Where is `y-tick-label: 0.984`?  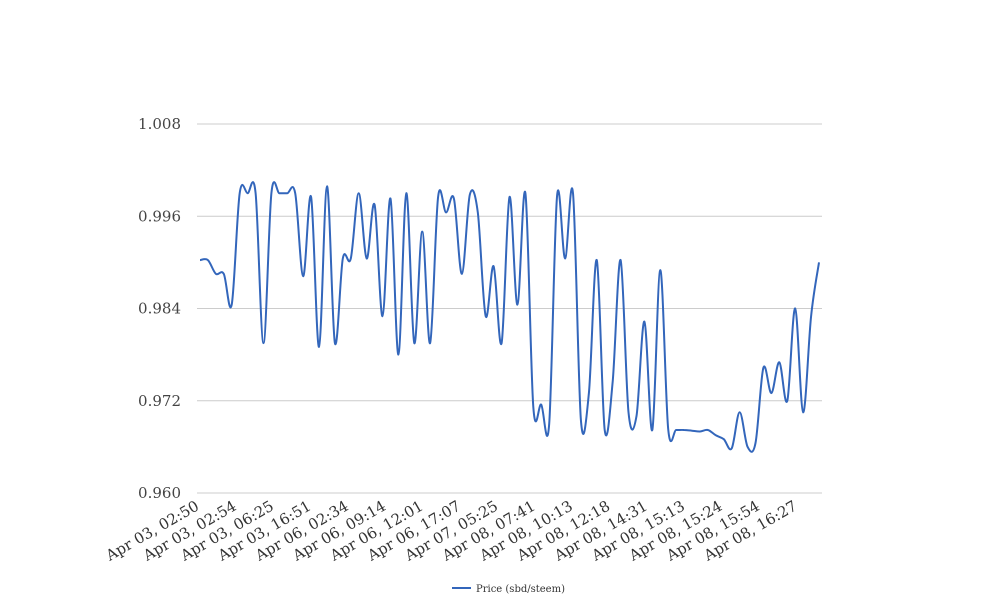 y-tick-label: 0.984 is located at coordinates (159, 309).